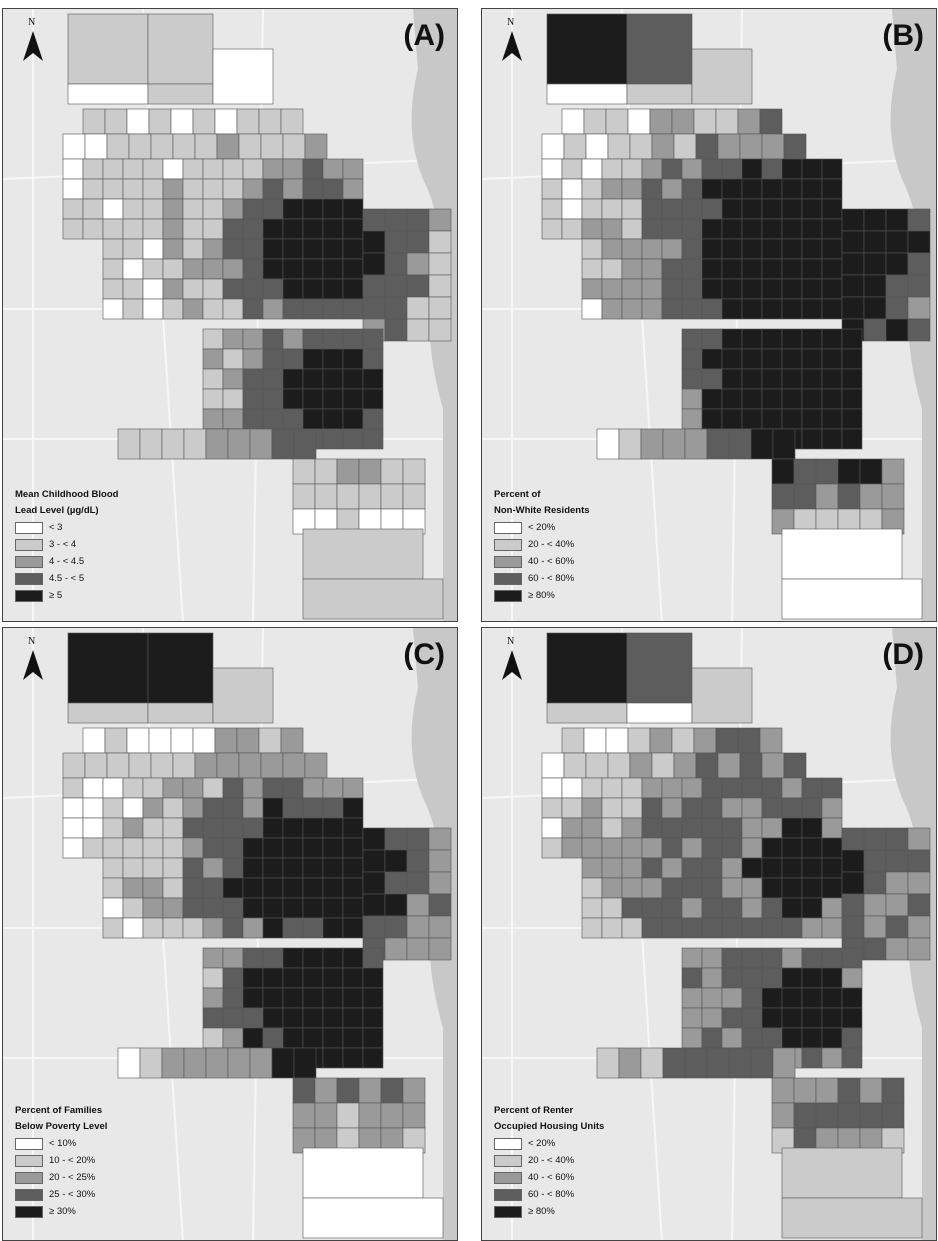  I want to click on panel-label: (C), so click(424, 654).